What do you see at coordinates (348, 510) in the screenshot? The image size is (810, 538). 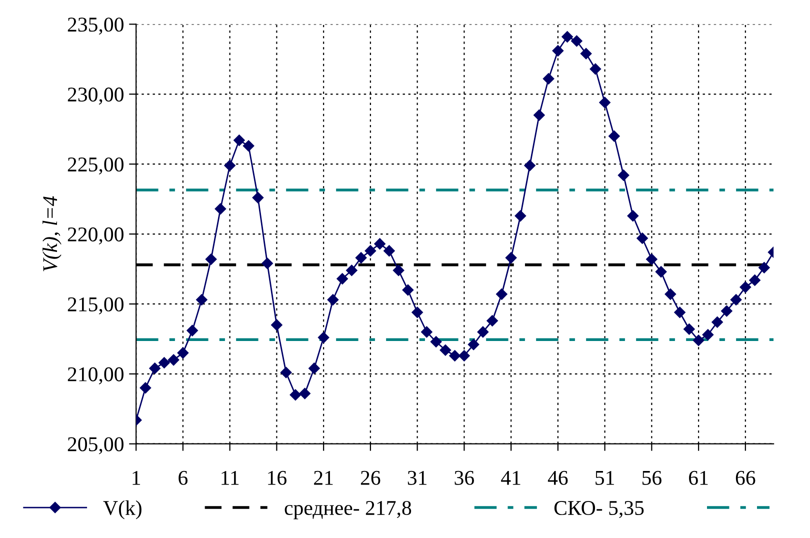 I see `legend-label: среднее- 217,8` at bounding box center [348, 510].